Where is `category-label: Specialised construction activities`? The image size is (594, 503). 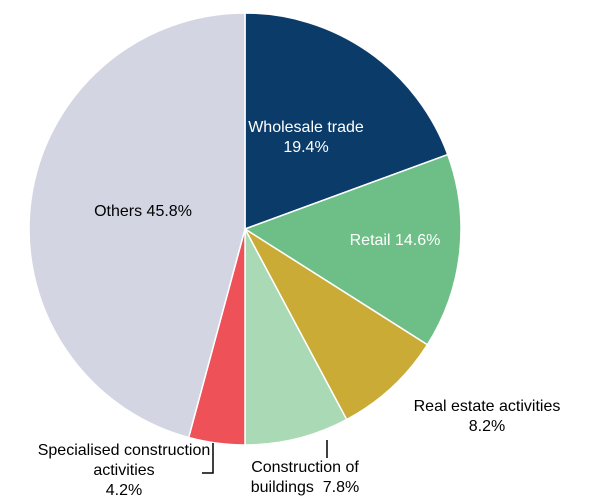 category-label: Specialised construction activities is located at coordinates (124, 460).